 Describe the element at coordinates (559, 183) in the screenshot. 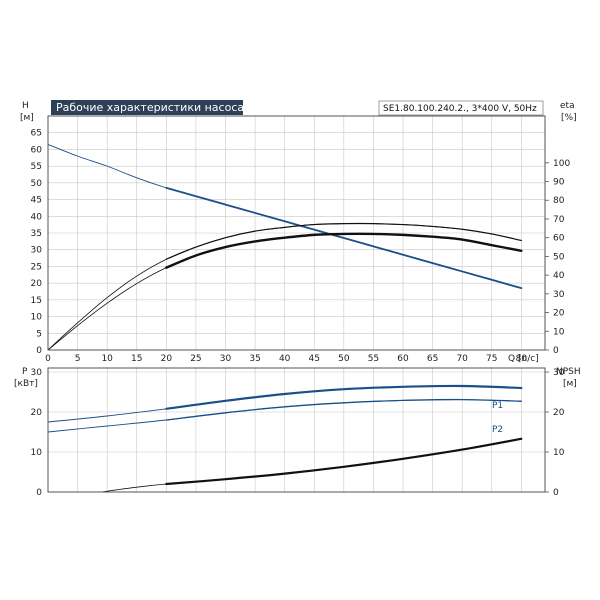

I see `eta-tick-90: 90` at that location.